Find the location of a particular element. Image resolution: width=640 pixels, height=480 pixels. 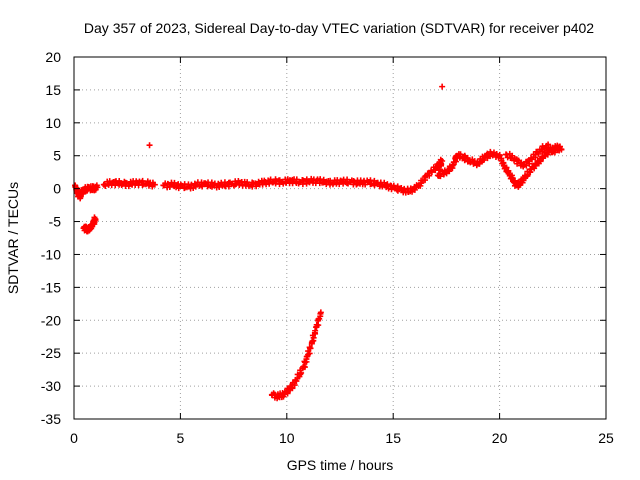

x-tick-label: 10 is located at coordinates (287, 438).